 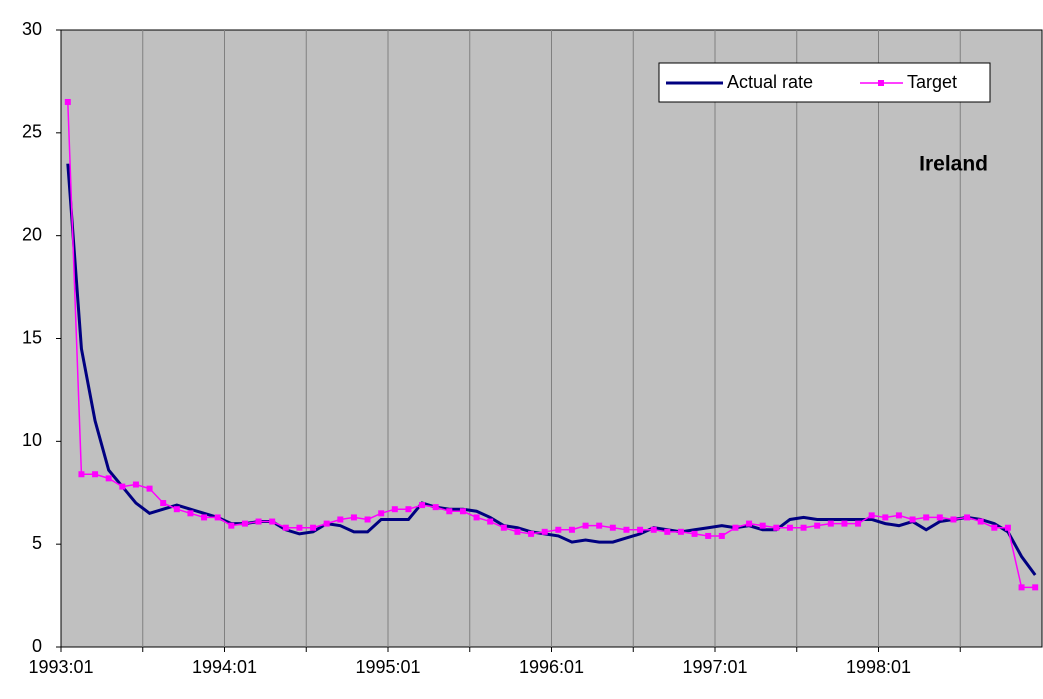 I want to click on x-tick-label: 1994:01, so click(x=224, y=667).